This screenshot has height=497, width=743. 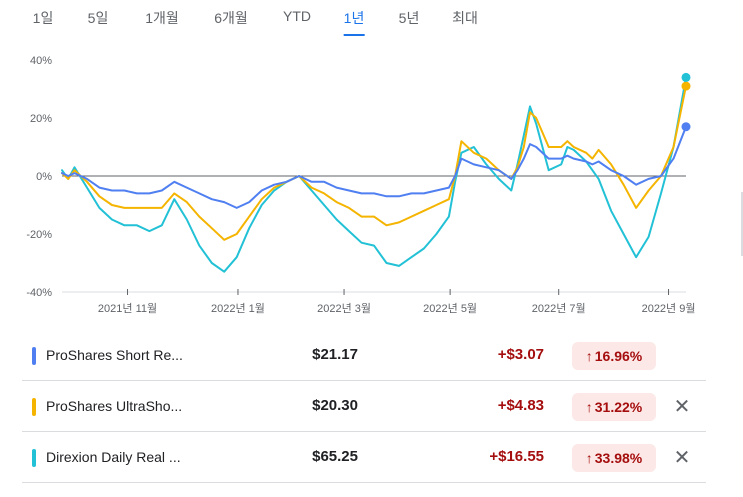 What do you see at coordinates (520, 405) in the screenshot?
I see `price-change: +$4.83` at bounding box center [520, 405].